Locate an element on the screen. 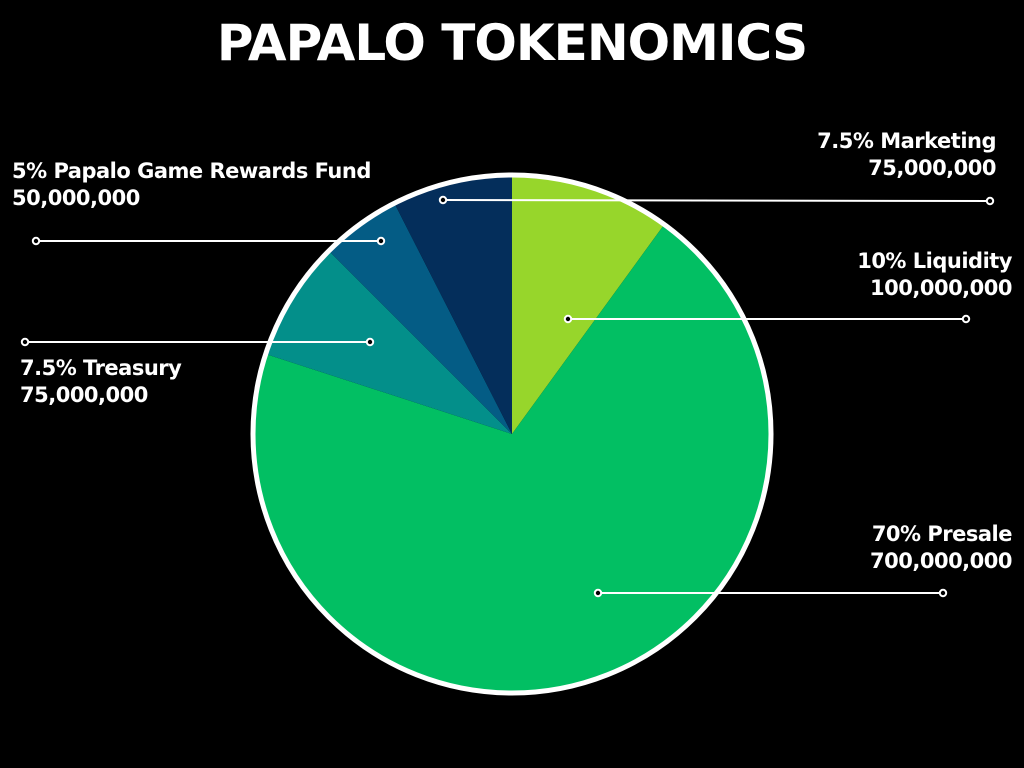 The width and height of the screenshot is (1024, 768). pie-slice-liquidity is located at coordinates (588, 304).